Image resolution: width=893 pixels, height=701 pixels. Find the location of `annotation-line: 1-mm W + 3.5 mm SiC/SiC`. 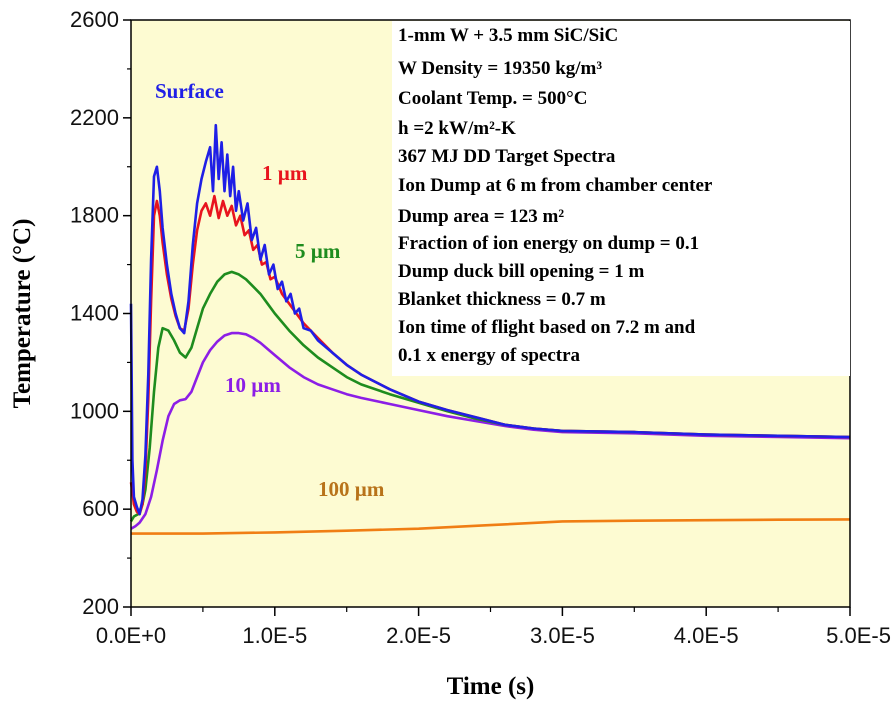

annotation-line: 1-mm W + 3.5 mm SiC/SiC is located at coordinates (508, 35).